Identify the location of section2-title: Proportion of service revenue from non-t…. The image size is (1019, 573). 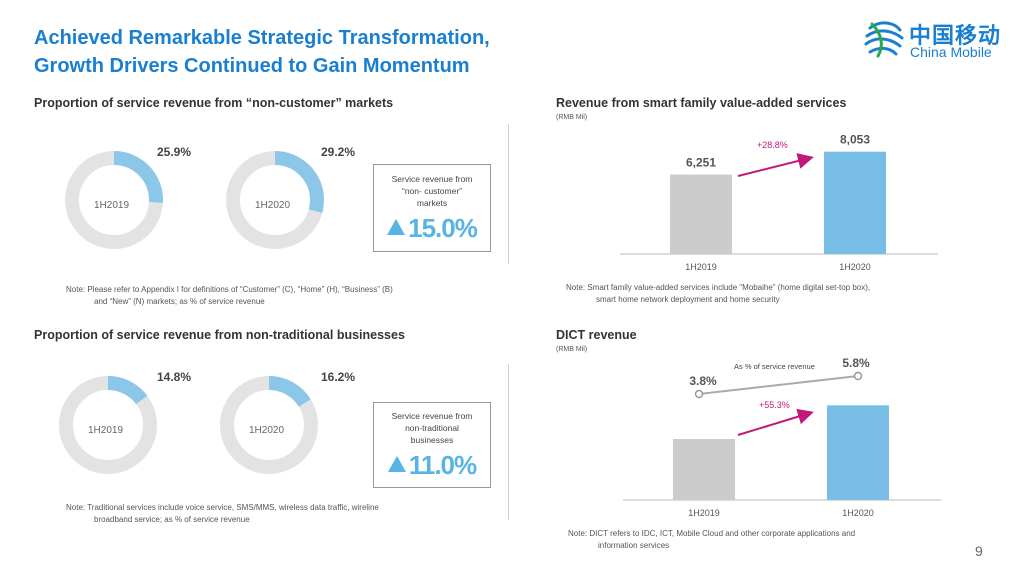
(219, 335).